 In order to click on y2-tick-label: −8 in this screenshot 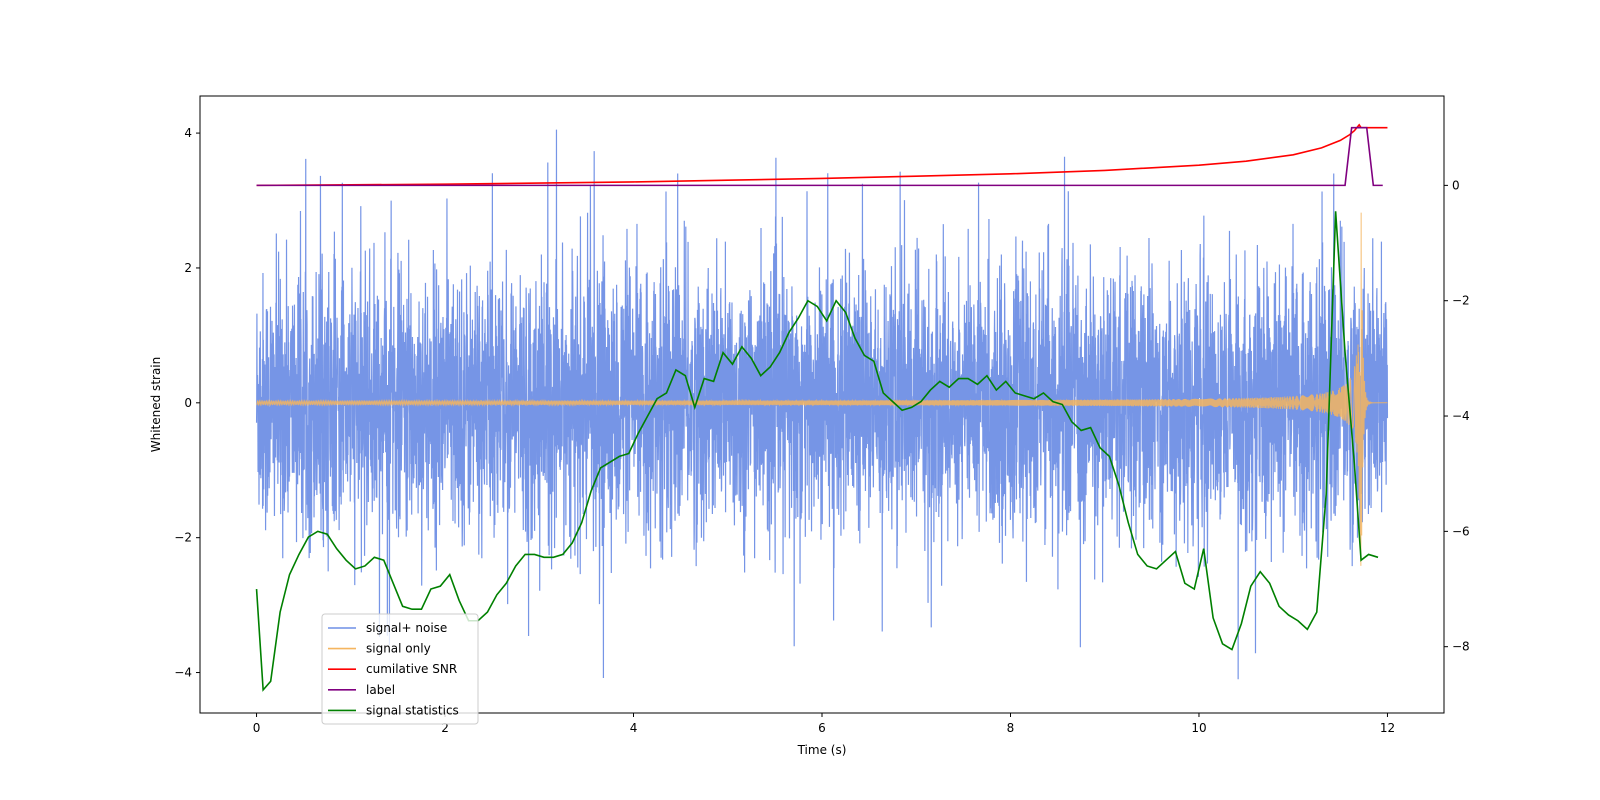, I will do `click(1461, 647)`.